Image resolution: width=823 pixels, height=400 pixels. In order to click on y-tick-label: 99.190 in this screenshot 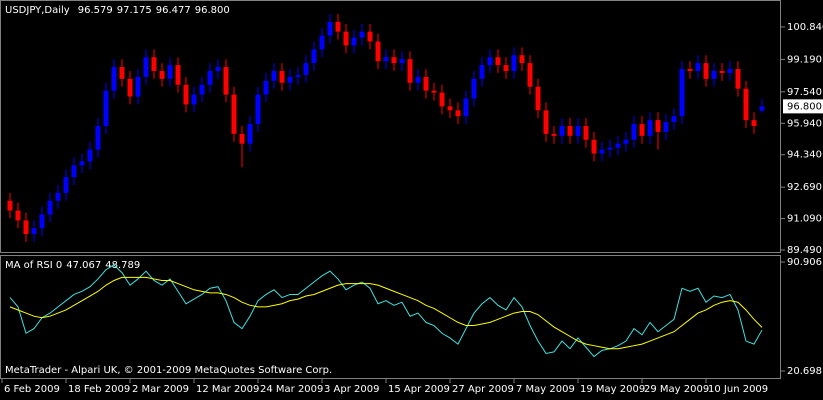, I will do `click(804, 59)`.